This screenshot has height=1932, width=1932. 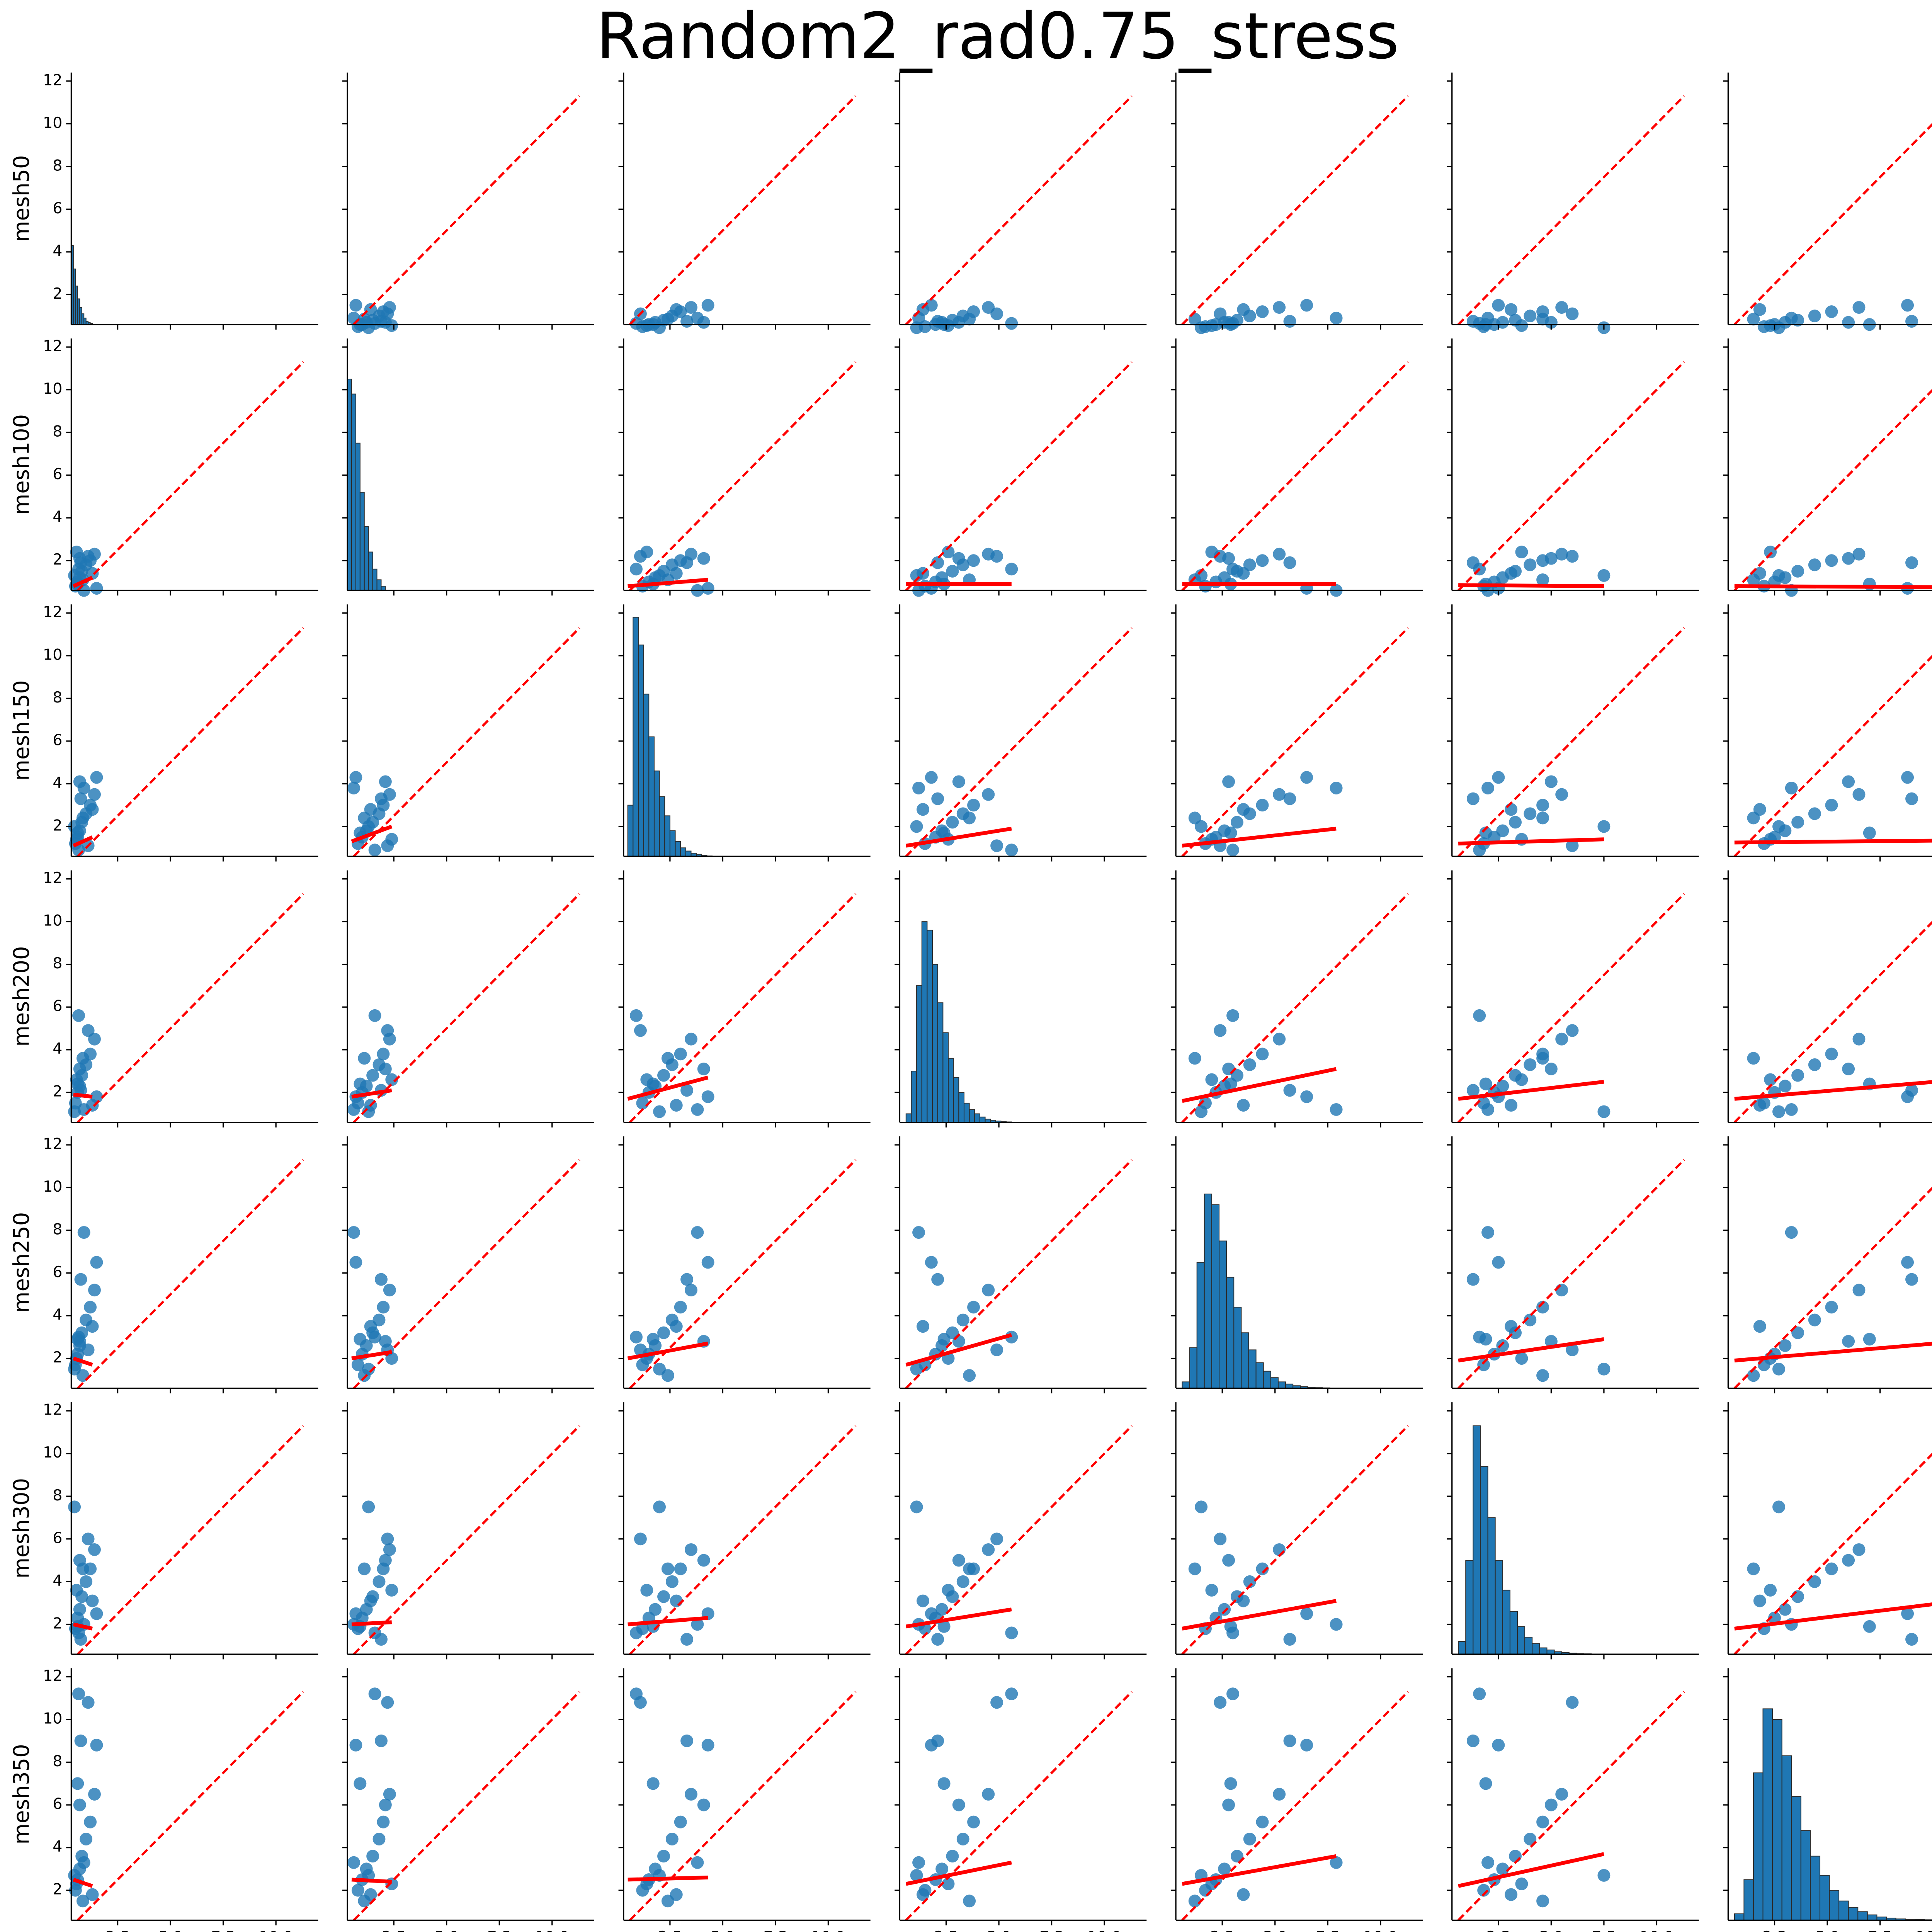 What do you see at coordinates (21, 1794) in the screenshot?
I see `y-axis-label: mesh350` at bounding box center [21, 1794].